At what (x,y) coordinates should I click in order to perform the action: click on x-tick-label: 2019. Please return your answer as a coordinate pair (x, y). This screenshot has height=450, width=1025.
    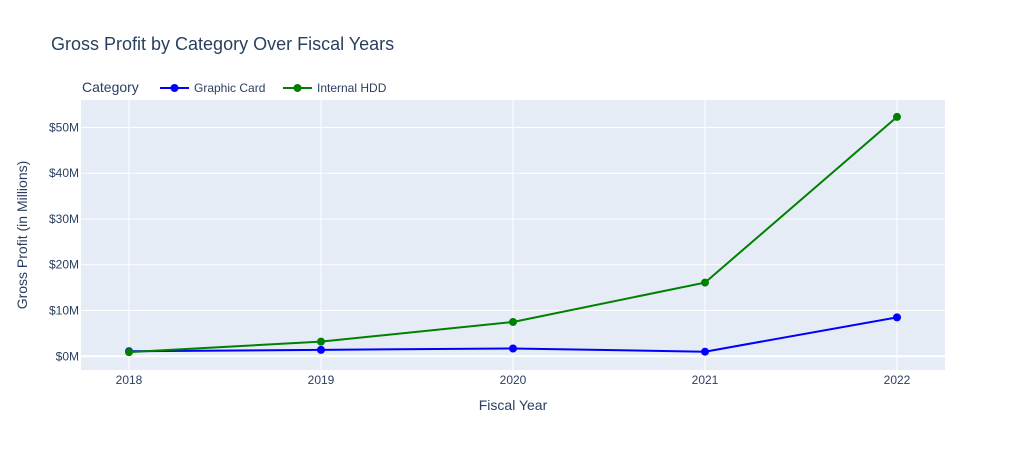
    Looking at the image, I should click on (321, 380).